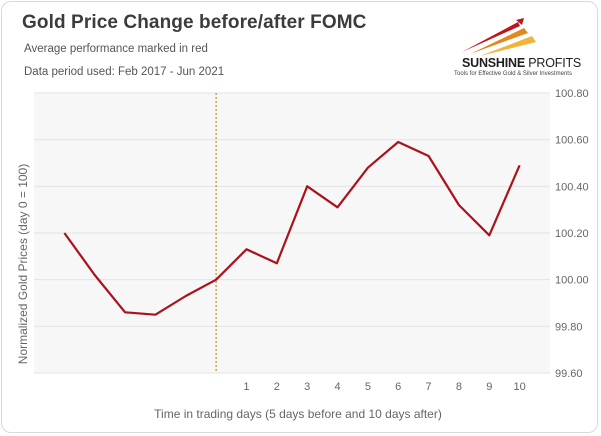 The width and height of the screenshot is (601, 436). What do you see at coordinates (384, 387) in the screenshot?
I see `x-tick-labels: 1 2 3 4 5 6 7 8 9 10` at bounding box center [384, 387].